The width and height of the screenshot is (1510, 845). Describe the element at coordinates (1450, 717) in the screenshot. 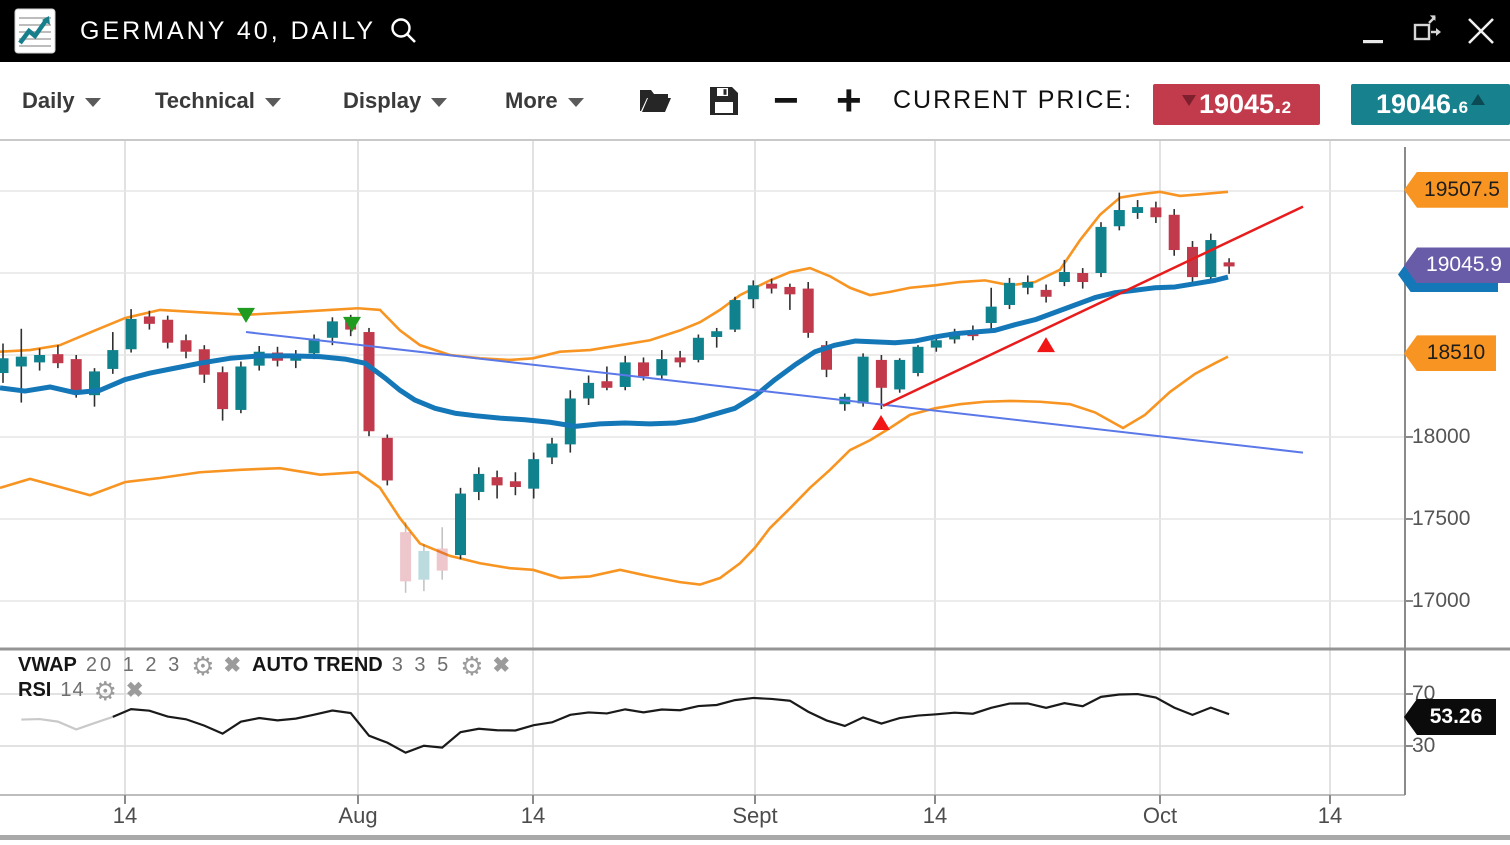

I see `rsi-value-tag: 53.26` at that location.